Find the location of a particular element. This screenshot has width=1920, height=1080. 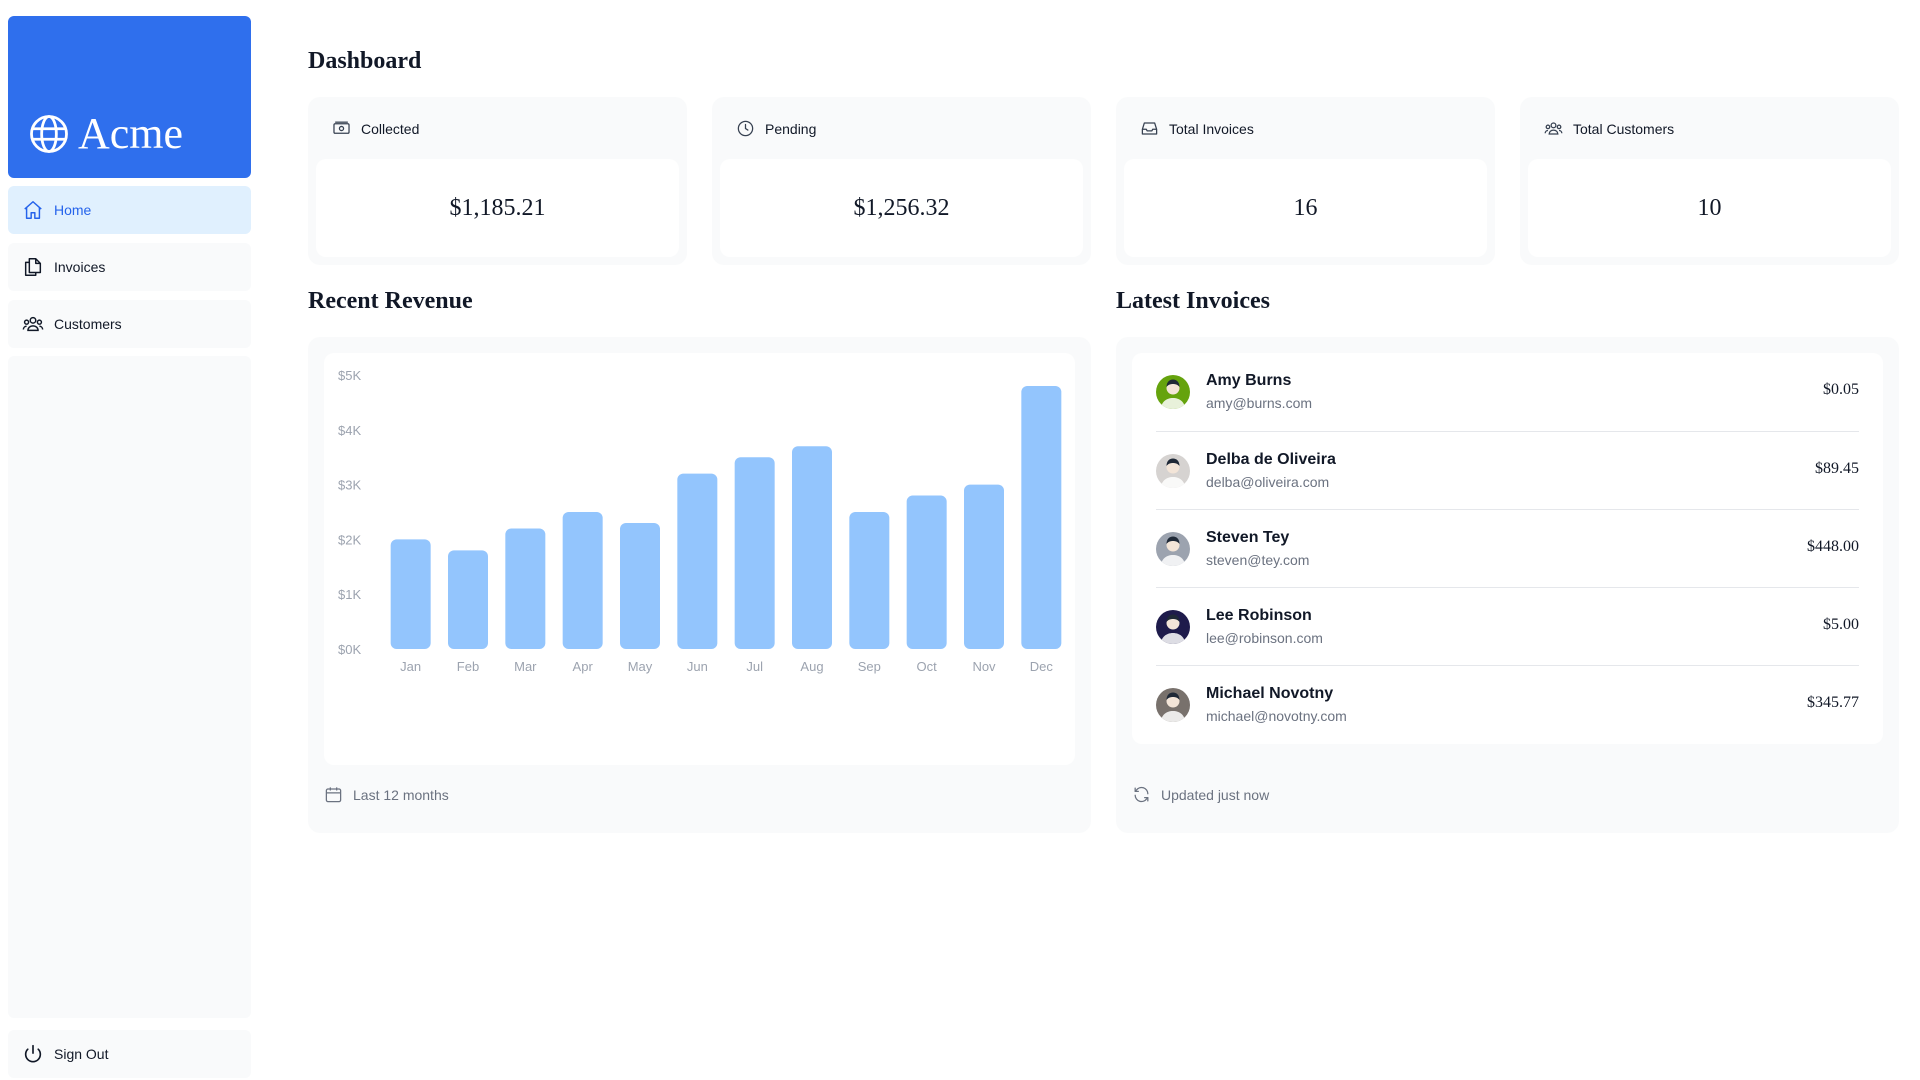

invoice-amount: $0.05 is located at coordinates (1841, 389).